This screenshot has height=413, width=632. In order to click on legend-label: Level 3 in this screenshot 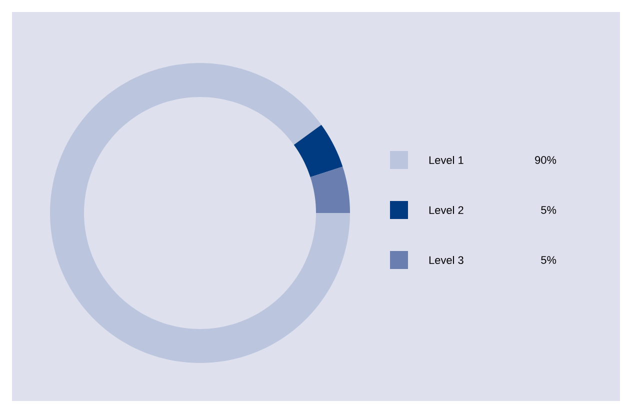, I will do `click(446, 260)`.